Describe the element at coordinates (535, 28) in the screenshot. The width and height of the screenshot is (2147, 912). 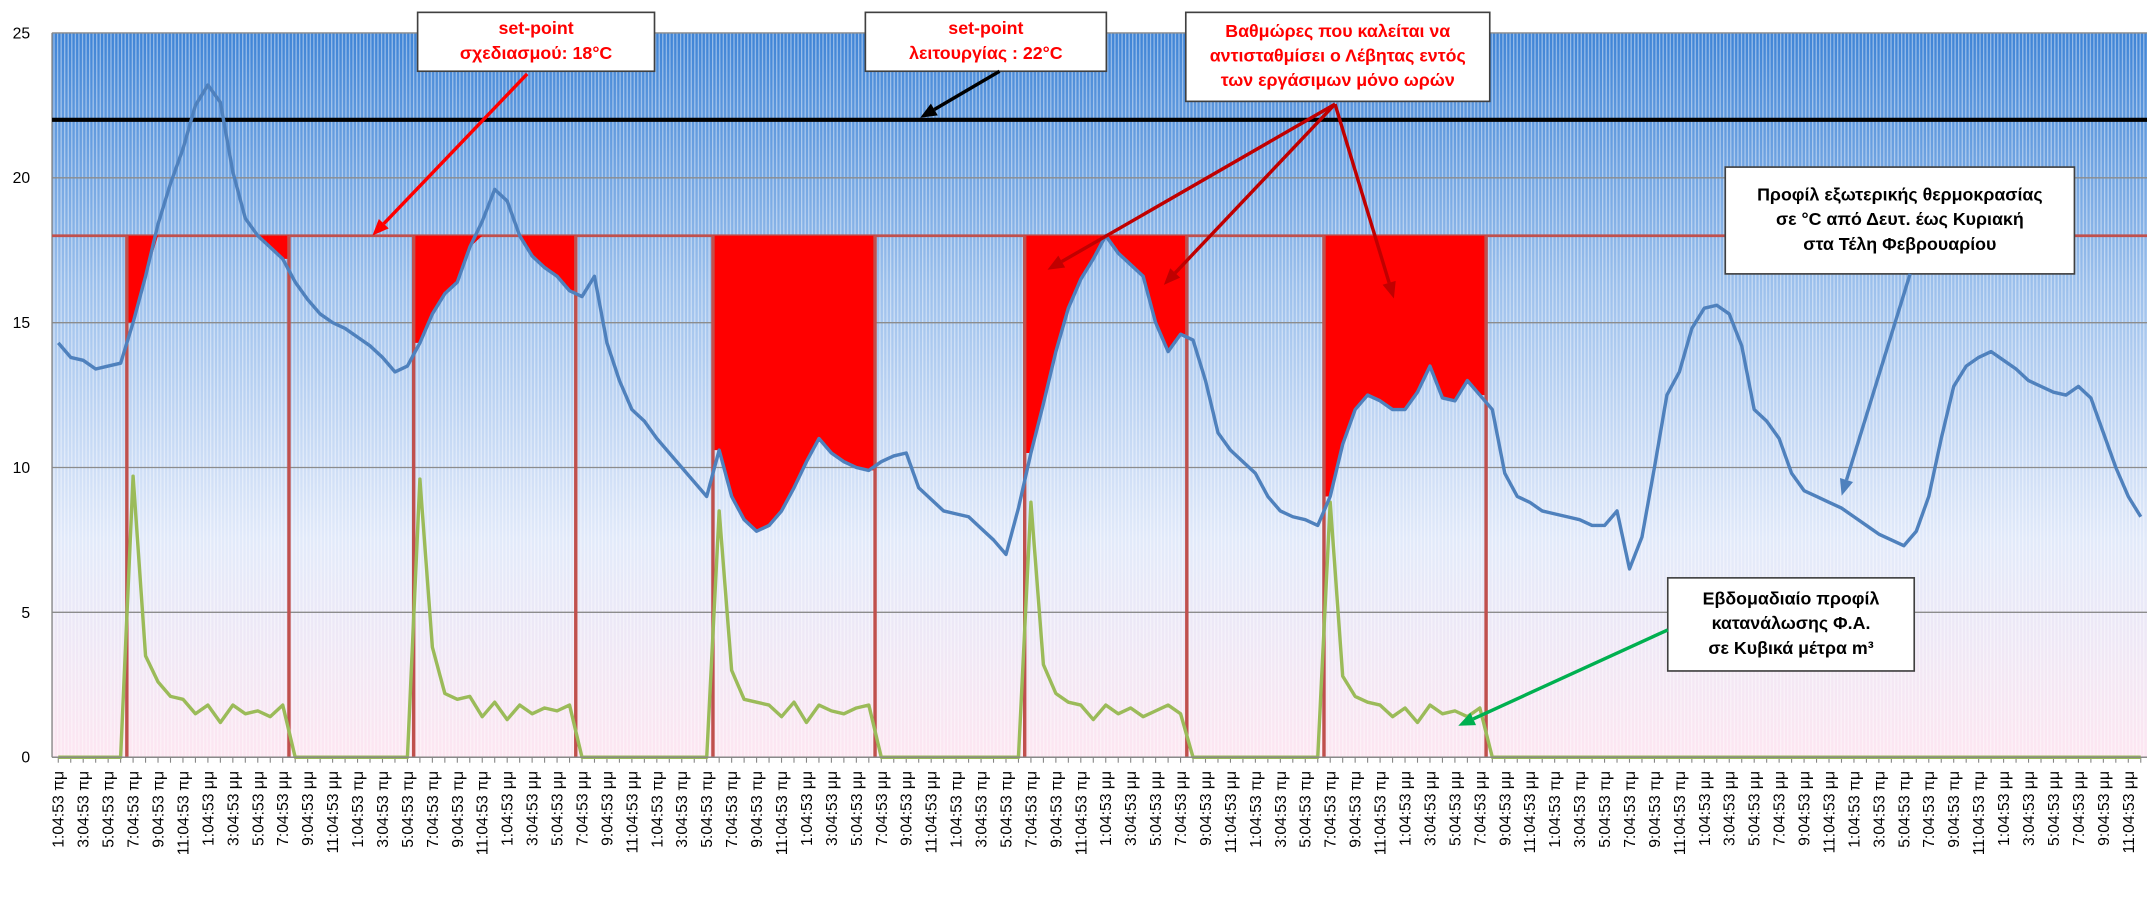
I see `annotation-text: set-point` at that location.